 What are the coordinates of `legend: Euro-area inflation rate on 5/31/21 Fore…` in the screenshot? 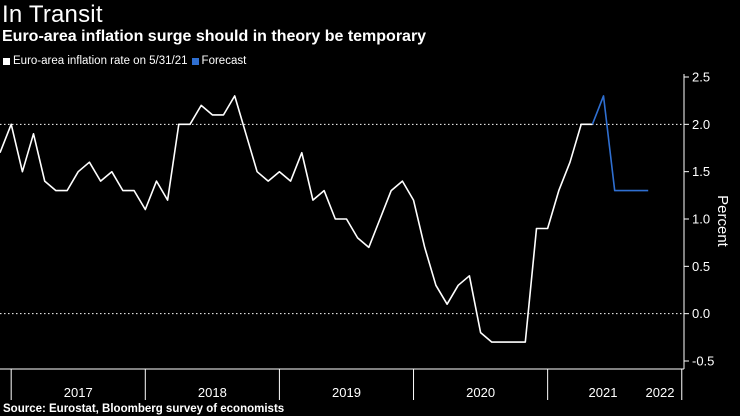 It's located at (126, 61).